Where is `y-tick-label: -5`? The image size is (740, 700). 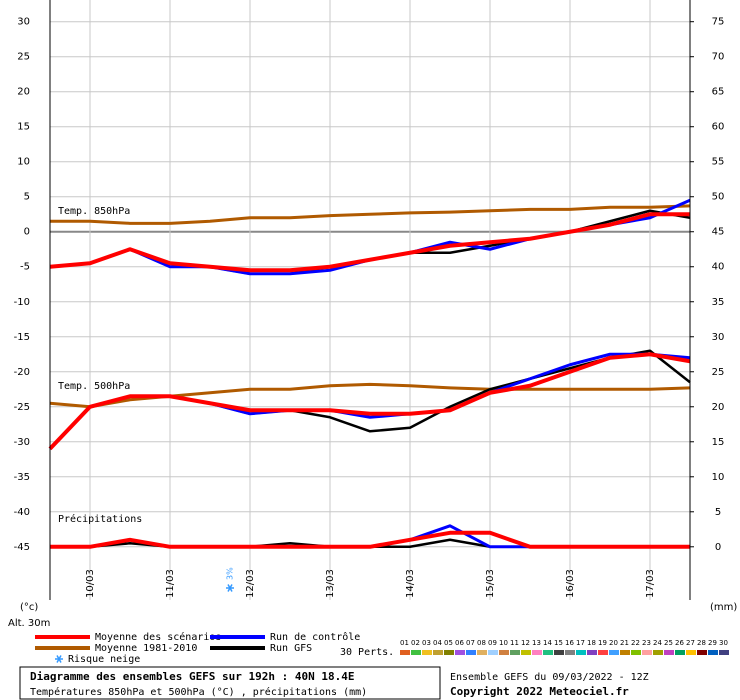 y-tick-label: -5 is located at coordinates (25, 267).